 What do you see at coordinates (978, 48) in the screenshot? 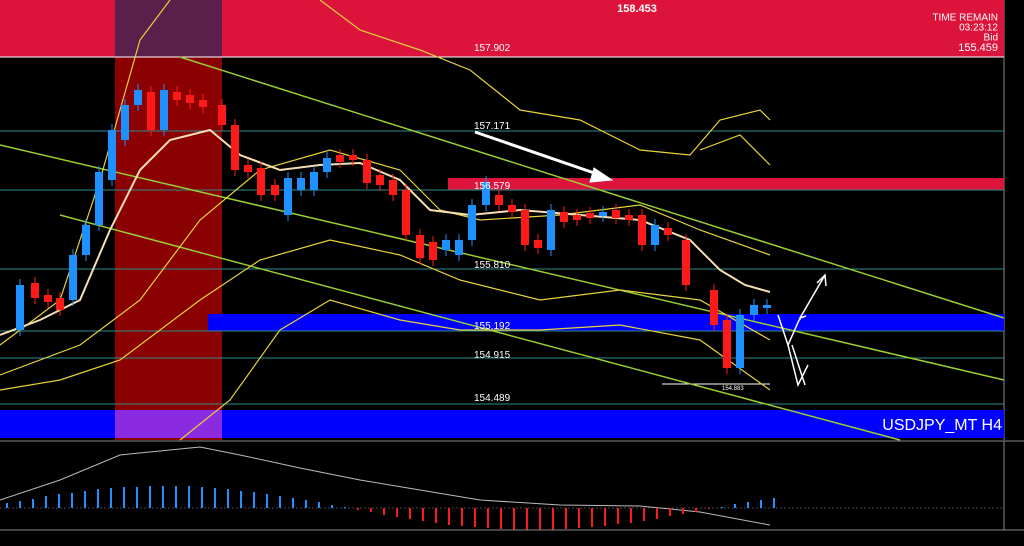
I see `bid: 155.459` at bounding box center [978, 48].